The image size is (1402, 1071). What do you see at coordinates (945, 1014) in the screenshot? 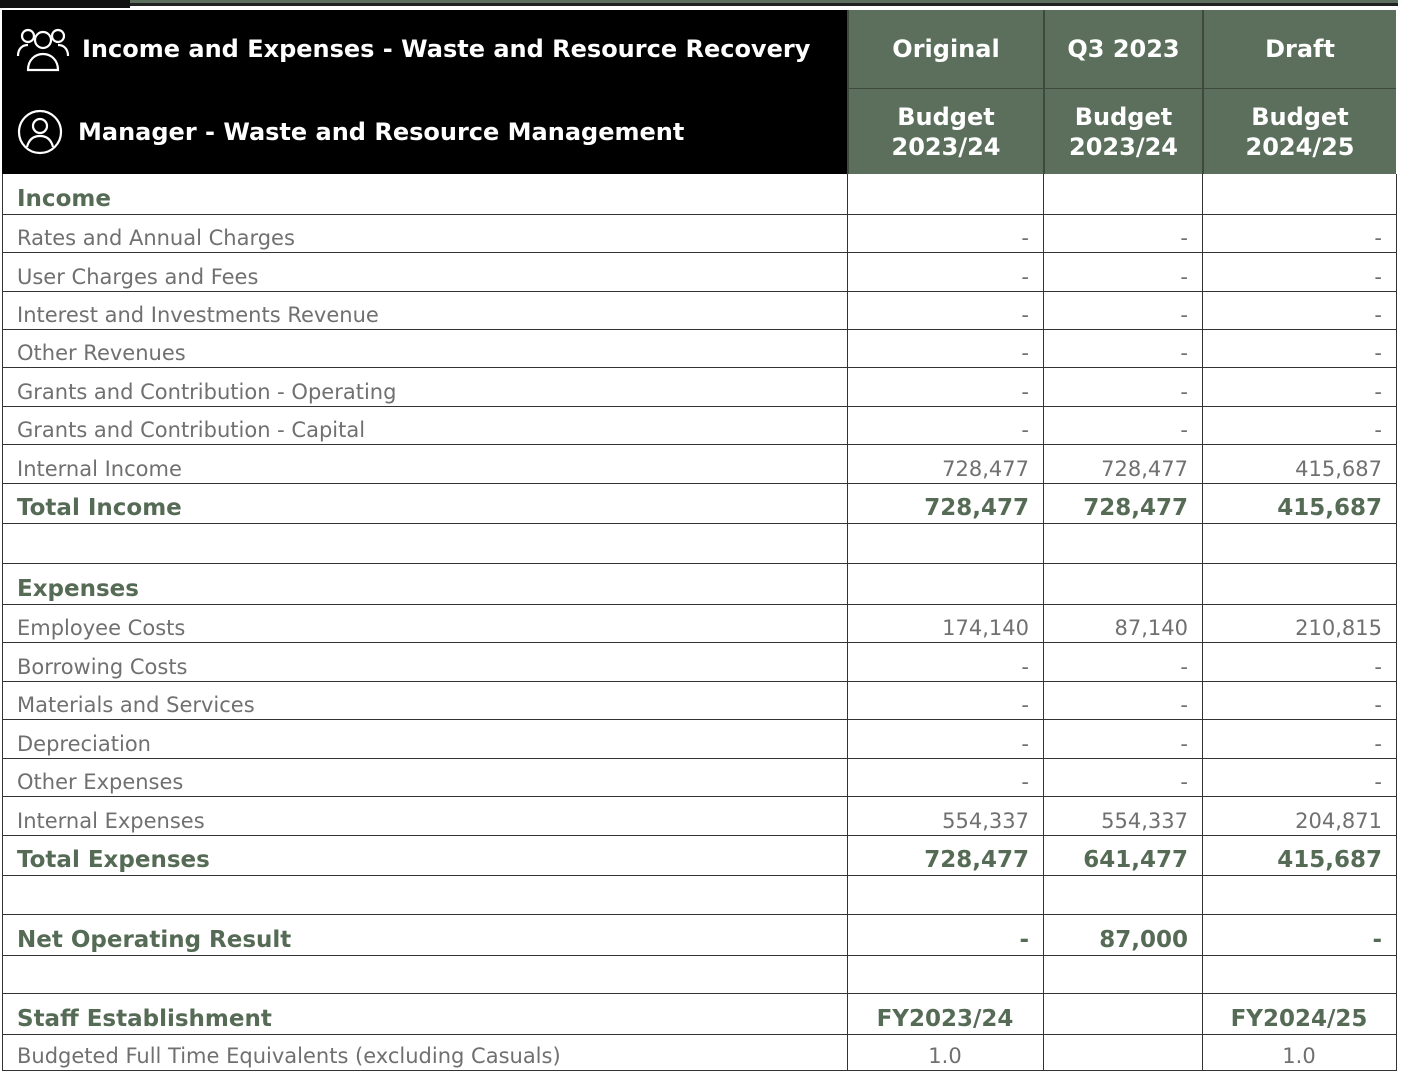
I see `row-value: FY2023/24` at bounding box center [945, 1014].